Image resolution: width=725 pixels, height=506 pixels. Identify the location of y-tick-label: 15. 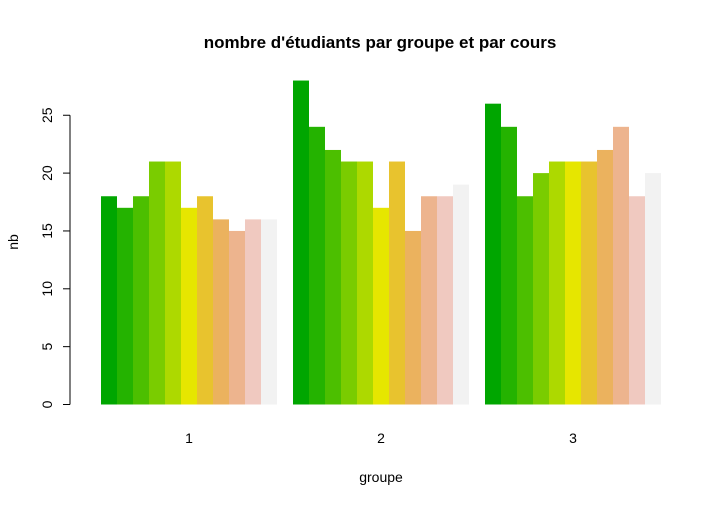
(47, 231).